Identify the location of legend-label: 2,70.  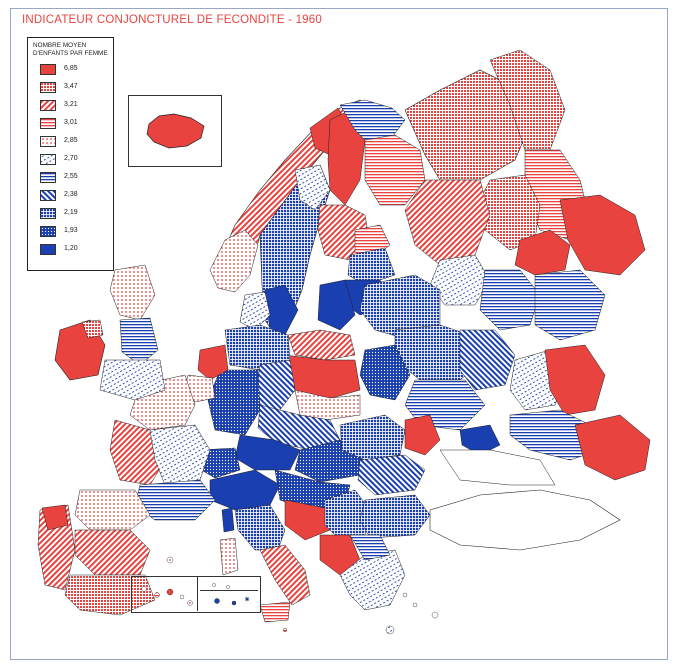
(71, 158).